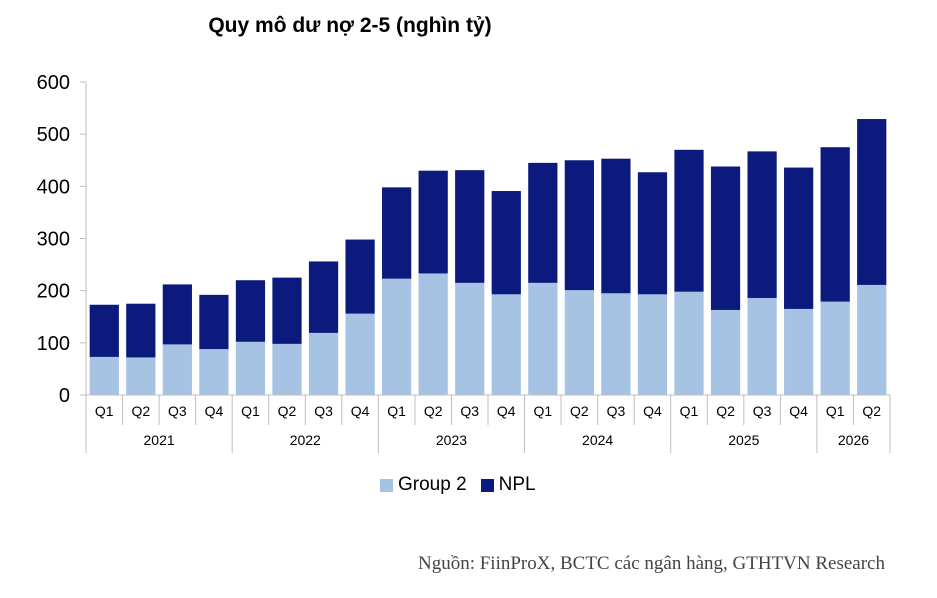 Image resolution: width=937 pixels, height=598 pixels. Describe the element at coordinates (53, 240) in the screenshot. I see `y-tick-label: 300` at that location.